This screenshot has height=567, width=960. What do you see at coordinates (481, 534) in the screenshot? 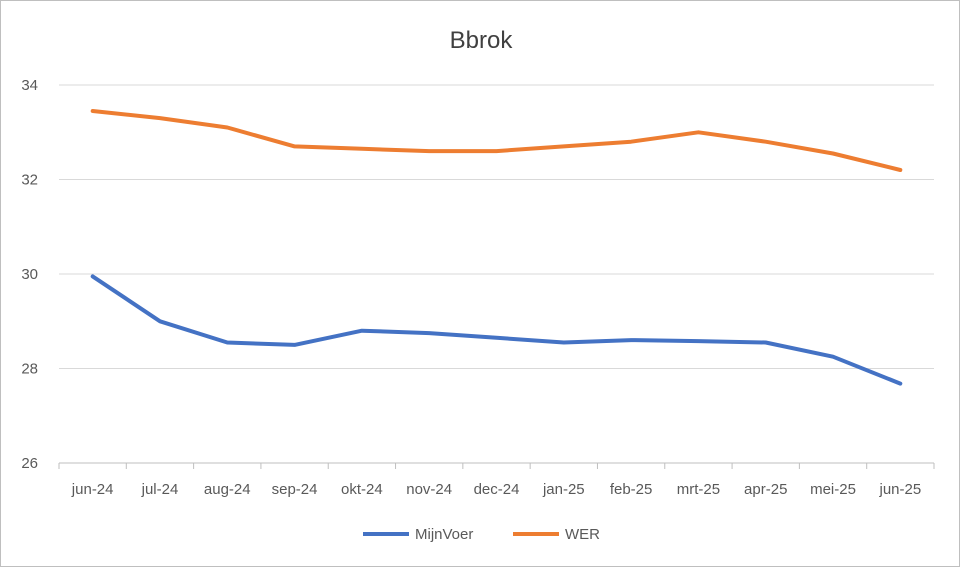
I see `legend: MijnVoer WER` at bounding box center [481, 534].